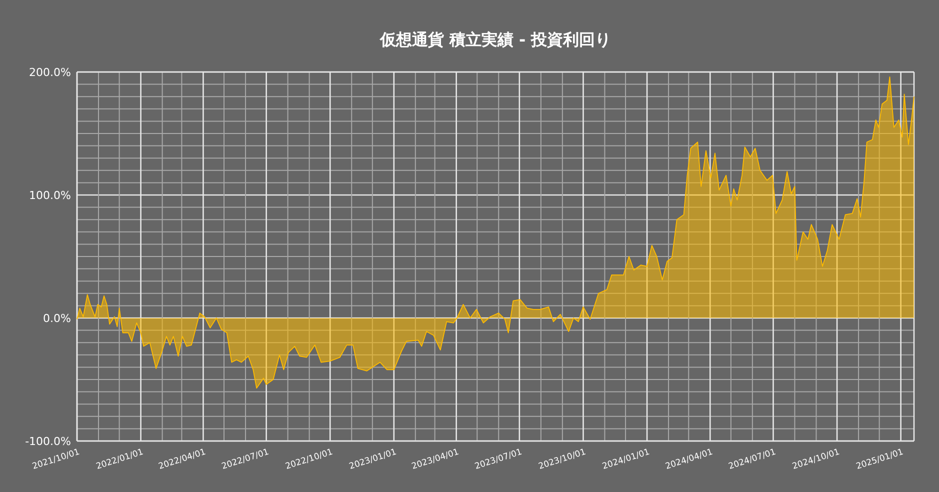 This screenshot has height=492, width=939. Describe the element at coordinates (50, 72) in the screenshot. I see `y-tick-label: 200.0%` at that location.